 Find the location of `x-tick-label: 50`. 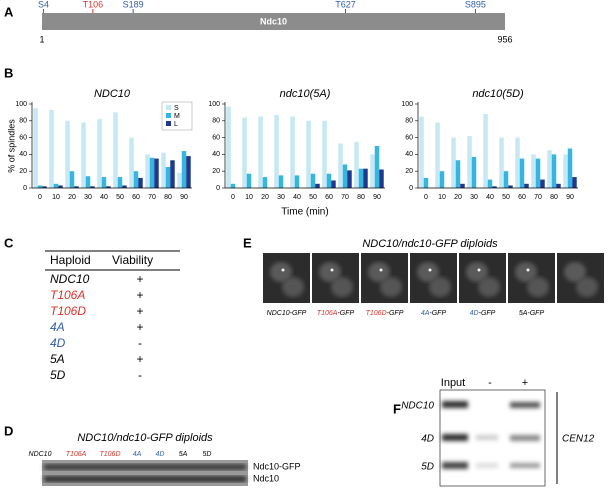

x-tick-label: 50 is located at coordinates (120, 197).